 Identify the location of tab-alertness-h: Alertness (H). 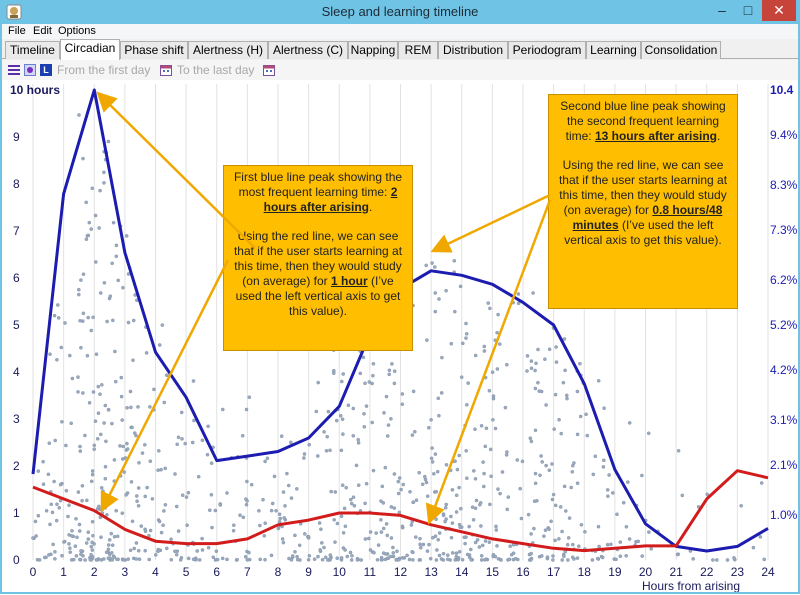
(228, 50).